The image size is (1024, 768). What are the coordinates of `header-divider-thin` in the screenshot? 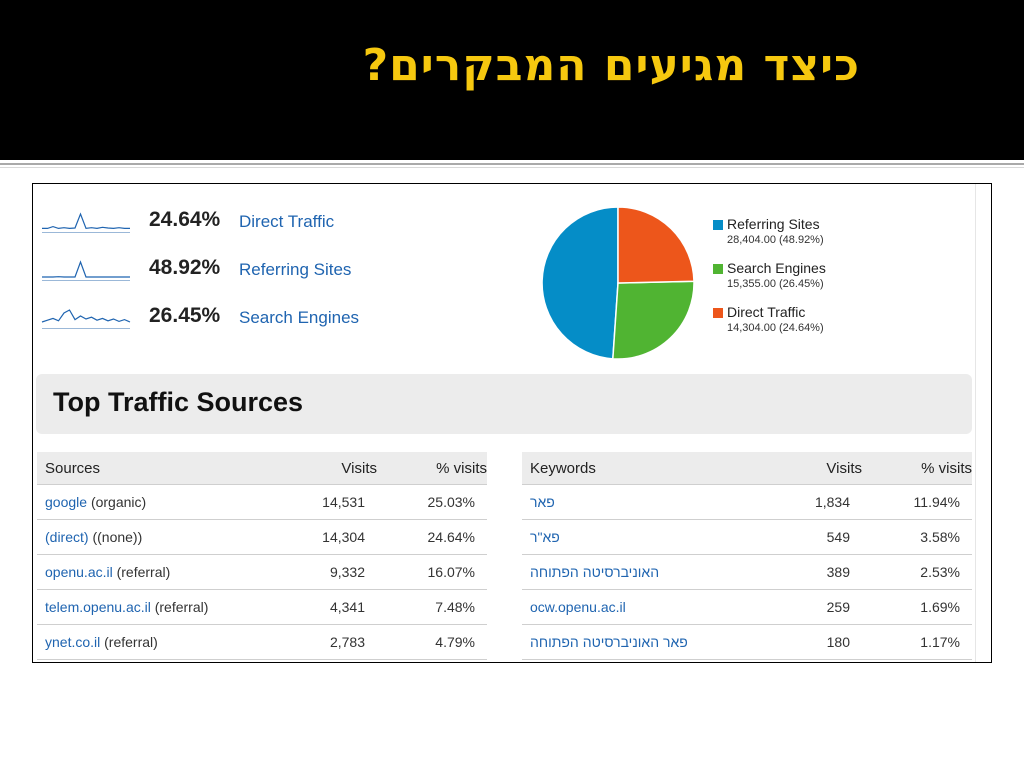 It's located at (512, 167).